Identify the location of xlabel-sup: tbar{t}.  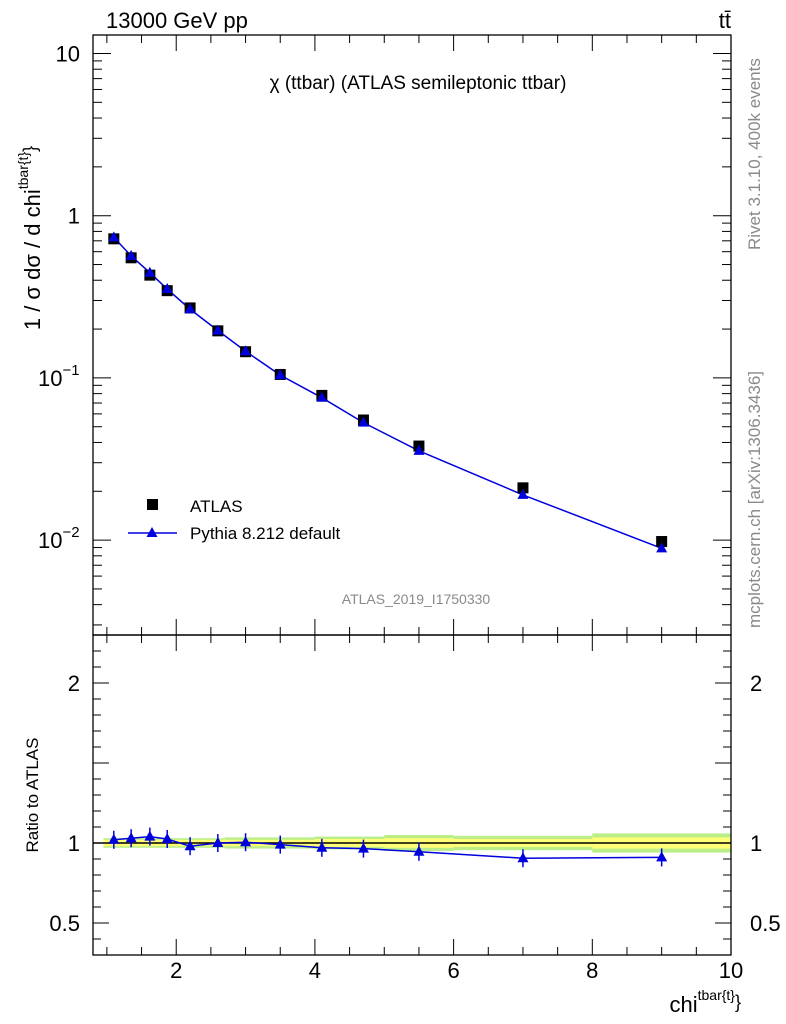
(717, 995).